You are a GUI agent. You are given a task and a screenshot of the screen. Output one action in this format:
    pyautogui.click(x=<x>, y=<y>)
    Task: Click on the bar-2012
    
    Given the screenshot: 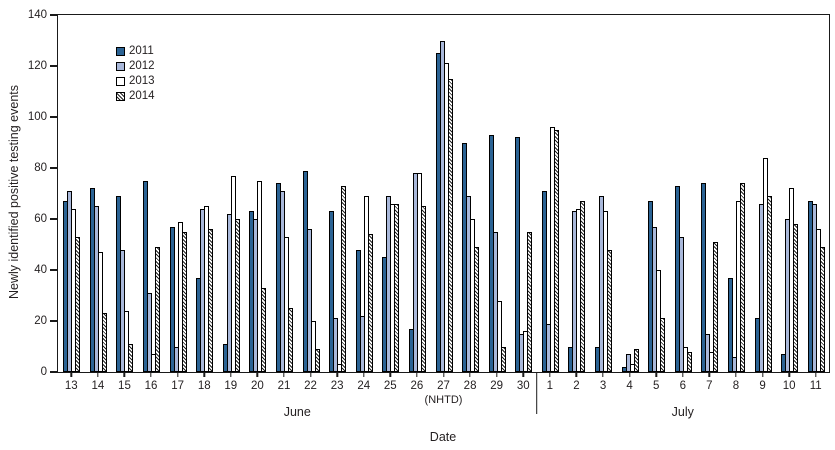 What is the action you would take?
    pyautogui.click(x=123, y=310)
    